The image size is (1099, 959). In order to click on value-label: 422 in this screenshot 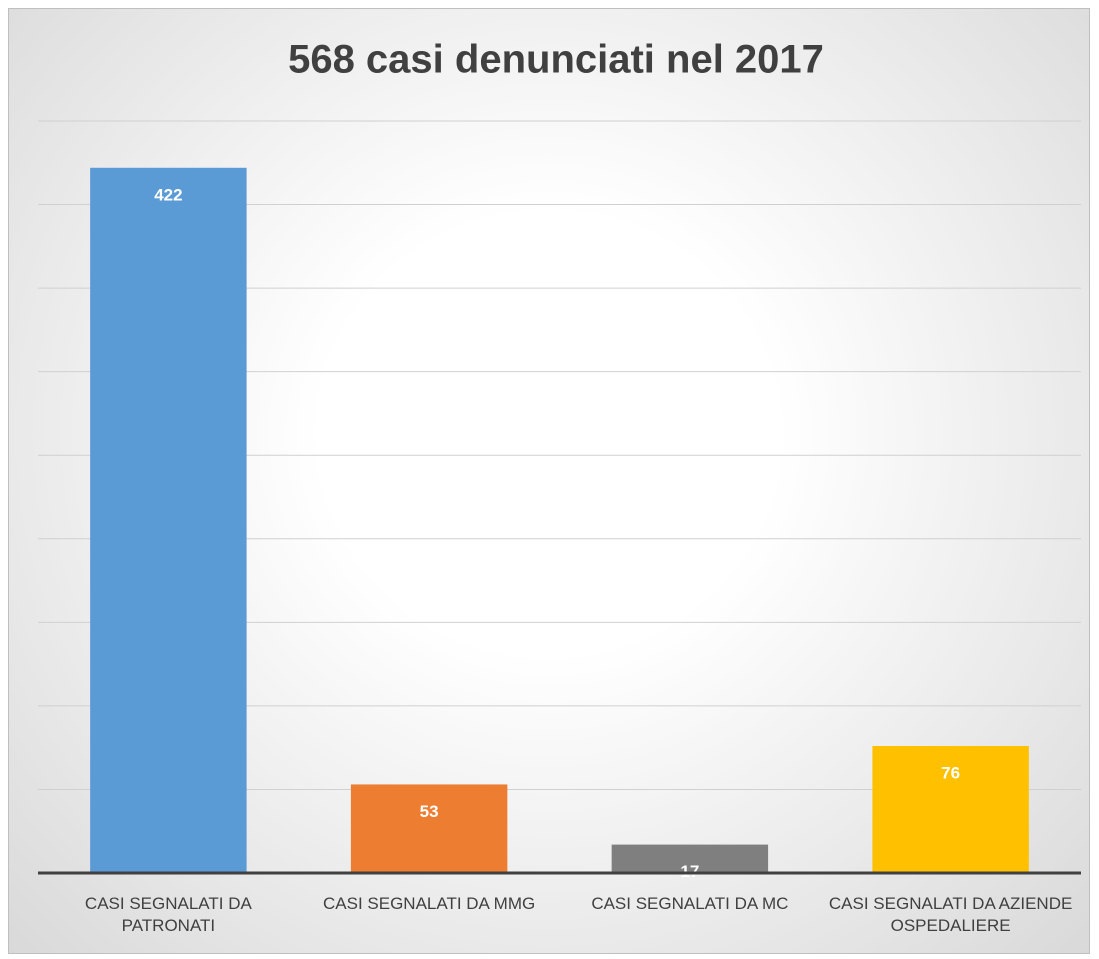, I will do `click(168, 194)`.